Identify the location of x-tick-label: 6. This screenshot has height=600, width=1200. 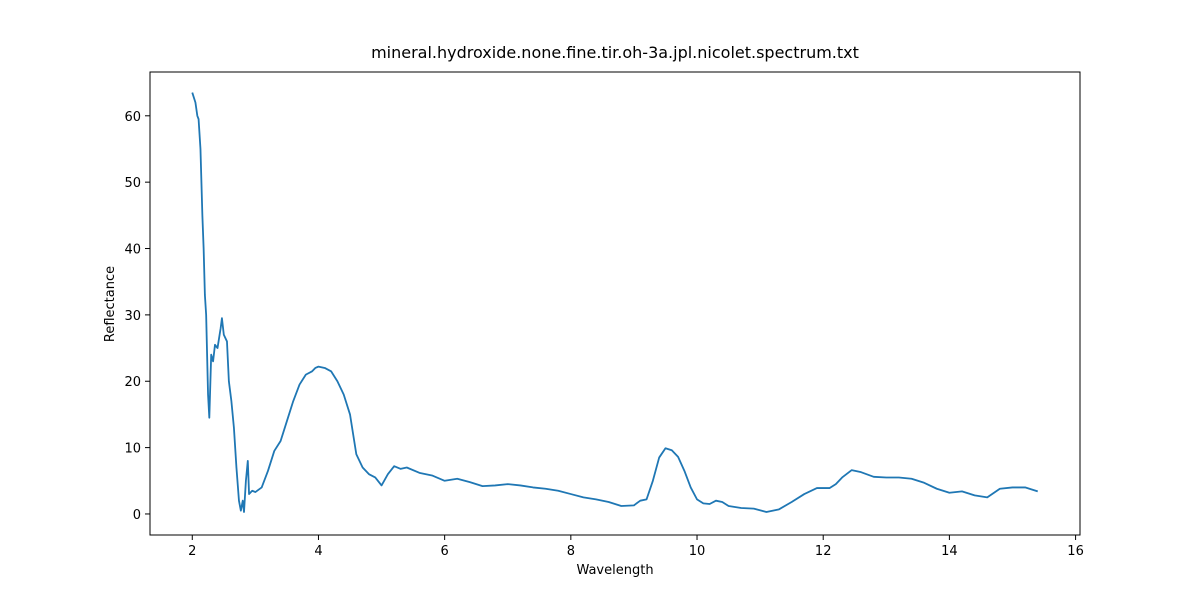
(445, 551).